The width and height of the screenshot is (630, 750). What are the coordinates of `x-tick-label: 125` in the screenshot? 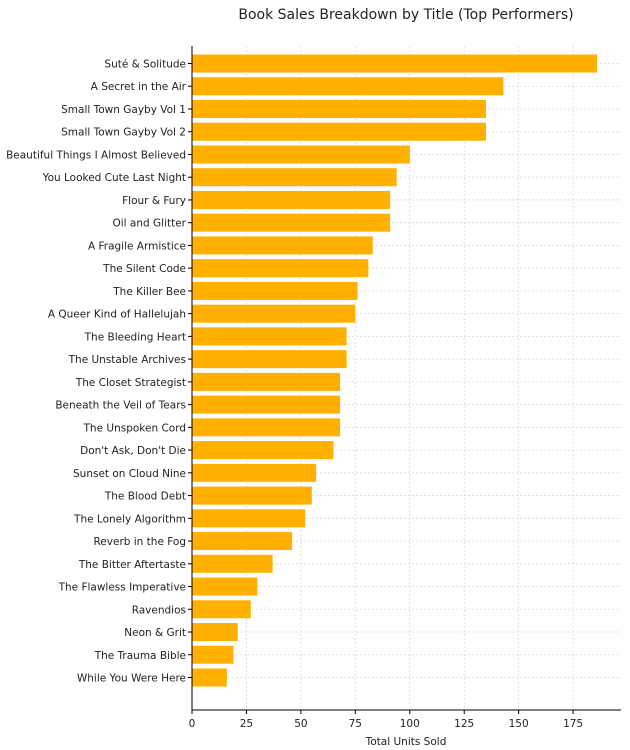 It's located at (464, 724).